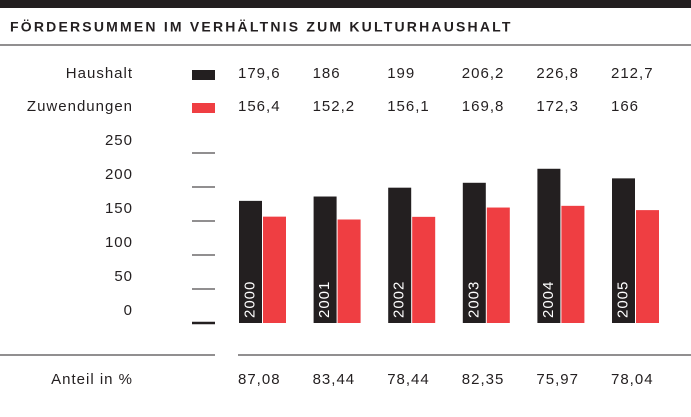 The image size is (691, 417). What do you see at coordinates (324, 299) in the screenshot?
I see `category-label: 2001` at bounding box center [324, 299].